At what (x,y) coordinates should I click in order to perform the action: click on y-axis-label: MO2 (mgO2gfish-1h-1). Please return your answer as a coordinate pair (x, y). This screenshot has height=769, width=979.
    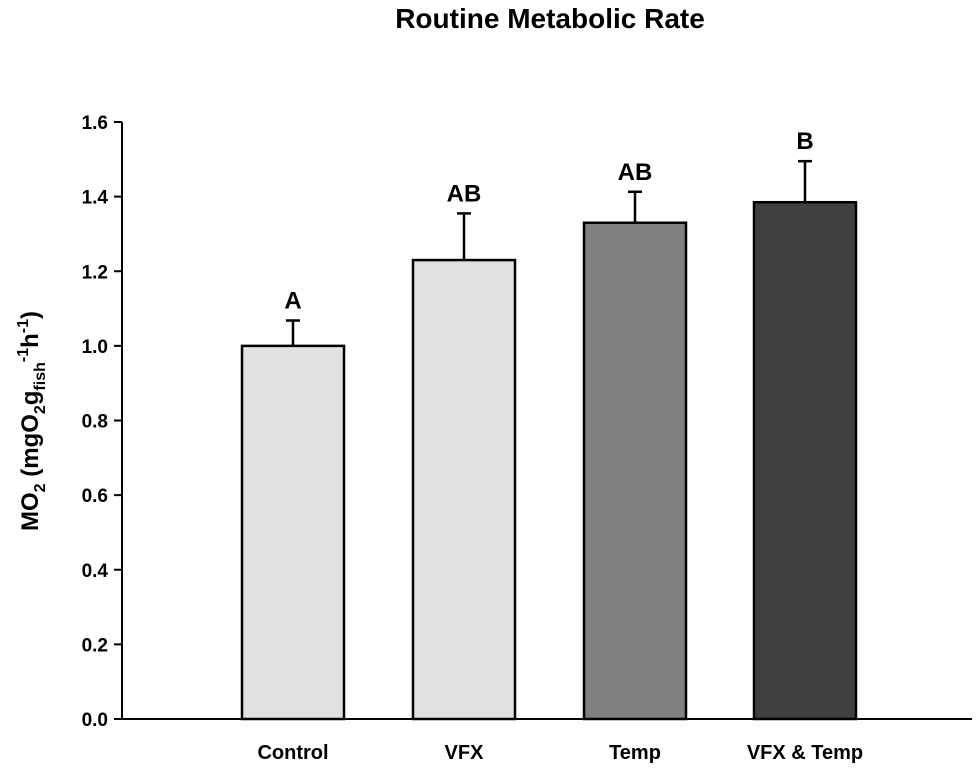
    Looking at the image, I should click on (32, 421).